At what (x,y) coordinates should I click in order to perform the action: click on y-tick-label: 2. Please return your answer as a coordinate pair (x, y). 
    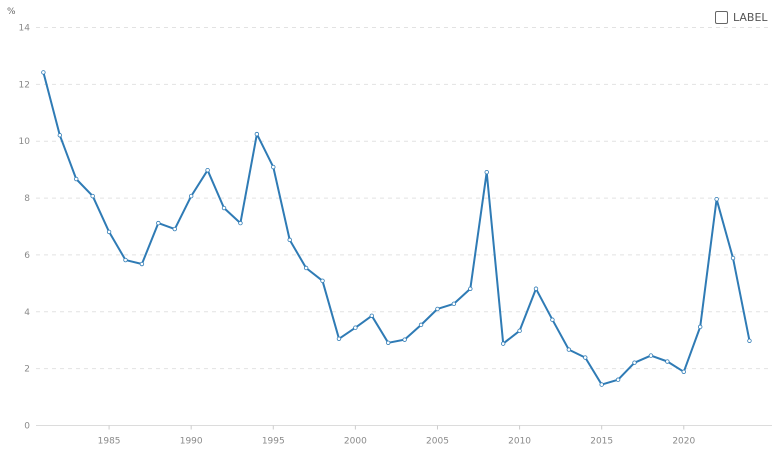
    Looking at the image, I should click on (27, 370).